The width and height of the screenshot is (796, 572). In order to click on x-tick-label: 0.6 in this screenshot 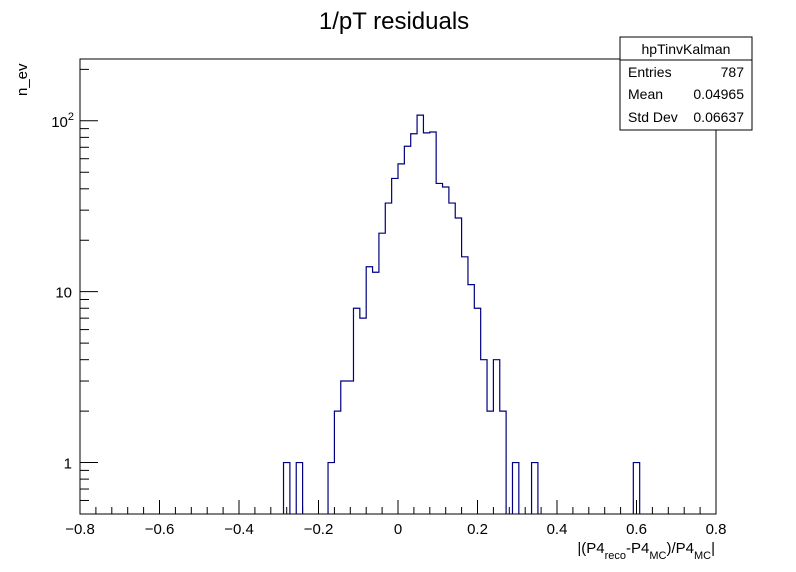, I will do `click(636, 529)`.